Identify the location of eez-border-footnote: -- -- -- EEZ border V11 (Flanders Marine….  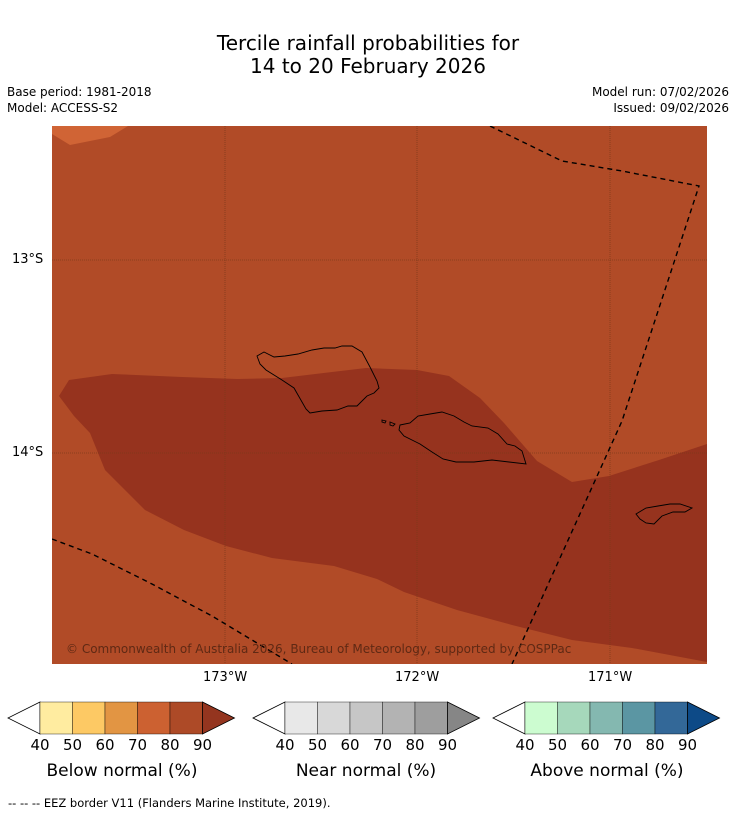
(169, 803).